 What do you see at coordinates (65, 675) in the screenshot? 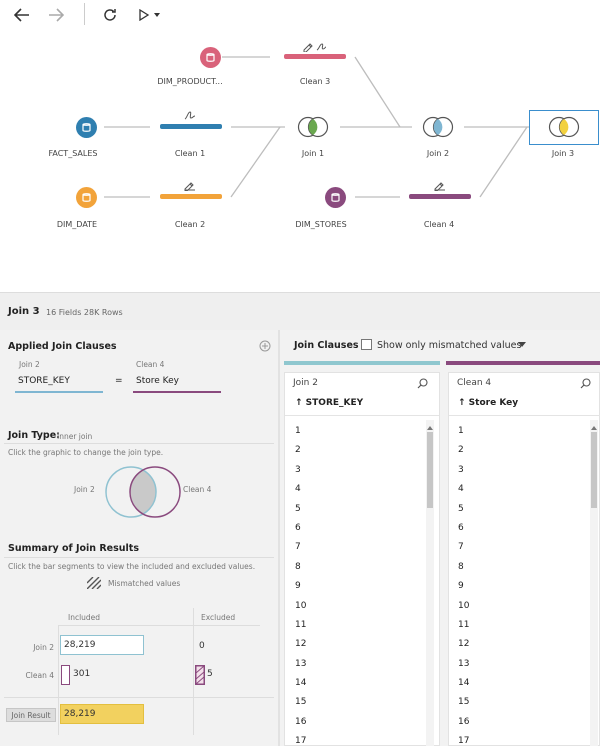
I see `clean4-included-bar` at bounding box center [65, 675].